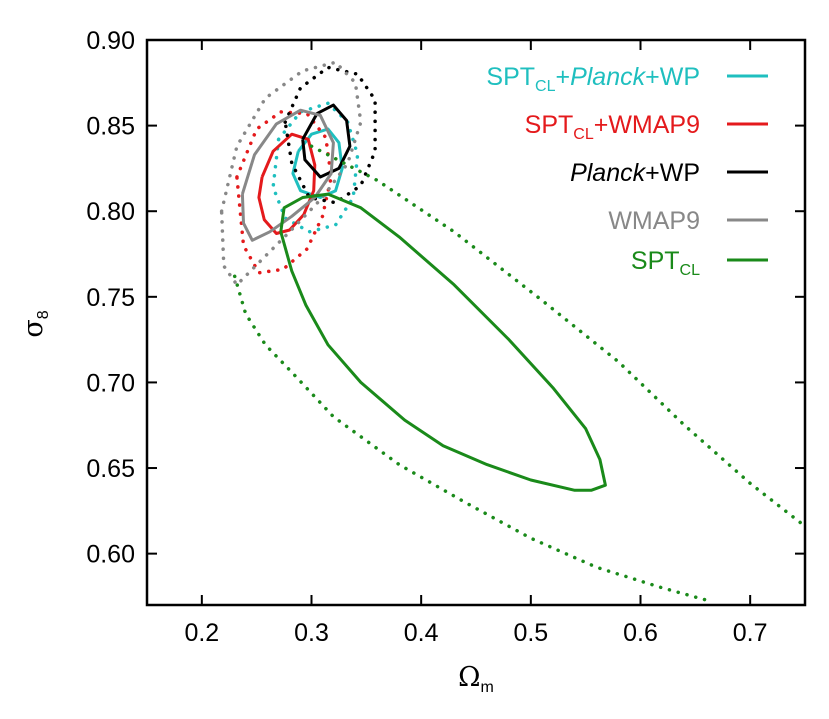 The height and width of the screenshot is (719, 829). Describe the element at coordinates (311, 633) in the screenshot. I see `x-tick-label: 0.3` at that location.